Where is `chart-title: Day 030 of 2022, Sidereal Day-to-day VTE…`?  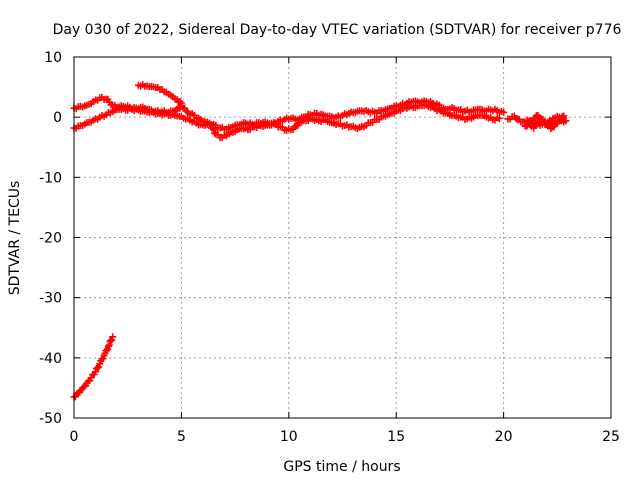 chart-title: Day 030 of 2022, Sidereal Day-to-day VTE… is located at coordinates (337, 30).